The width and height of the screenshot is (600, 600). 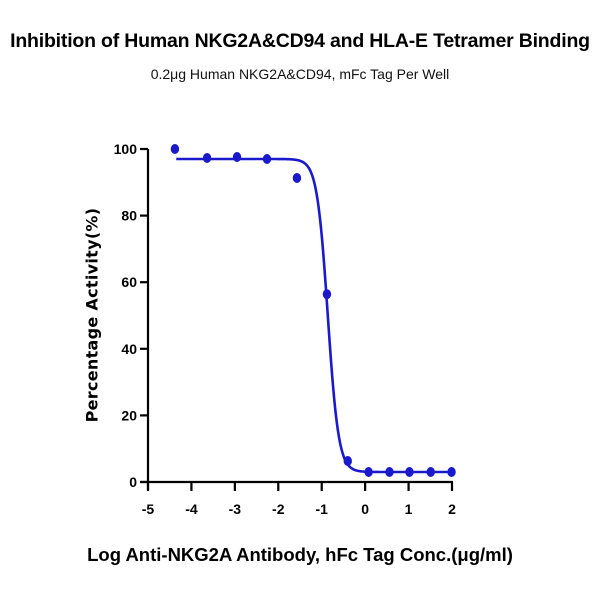 What do you see at coordinates (129, 216) in the screenshot?
I see `y-tick-label: 80` at bounding box center [129, 216].